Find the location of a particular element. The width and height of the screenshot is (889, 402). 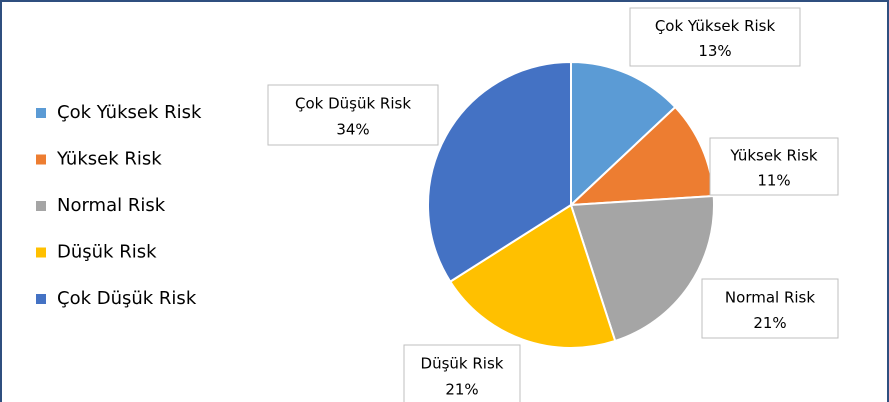

legend-label: Çok Düşük Risk is located at coordinates (127, 298).